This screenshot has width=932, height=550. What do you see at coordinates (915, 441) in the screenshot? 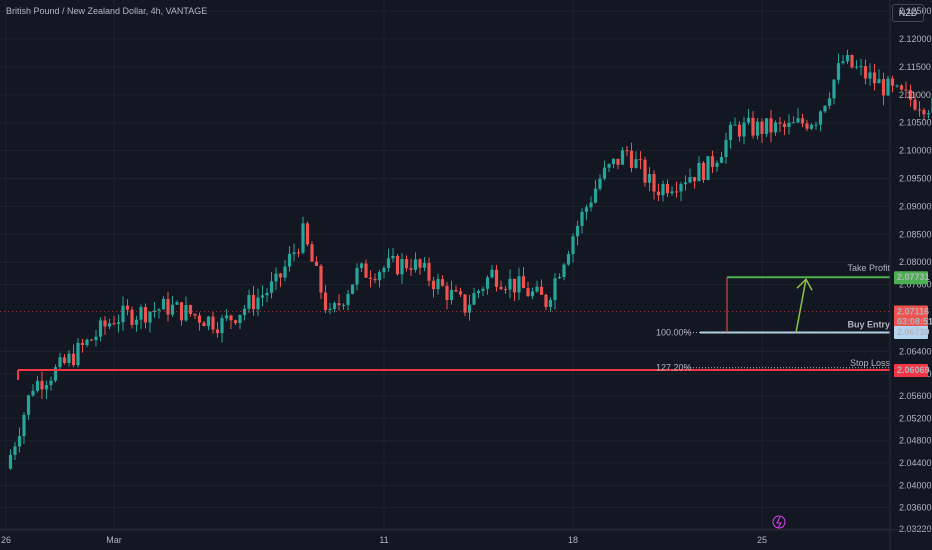
I see `price-tick: 2.04800` at bounding box center [915, 441].